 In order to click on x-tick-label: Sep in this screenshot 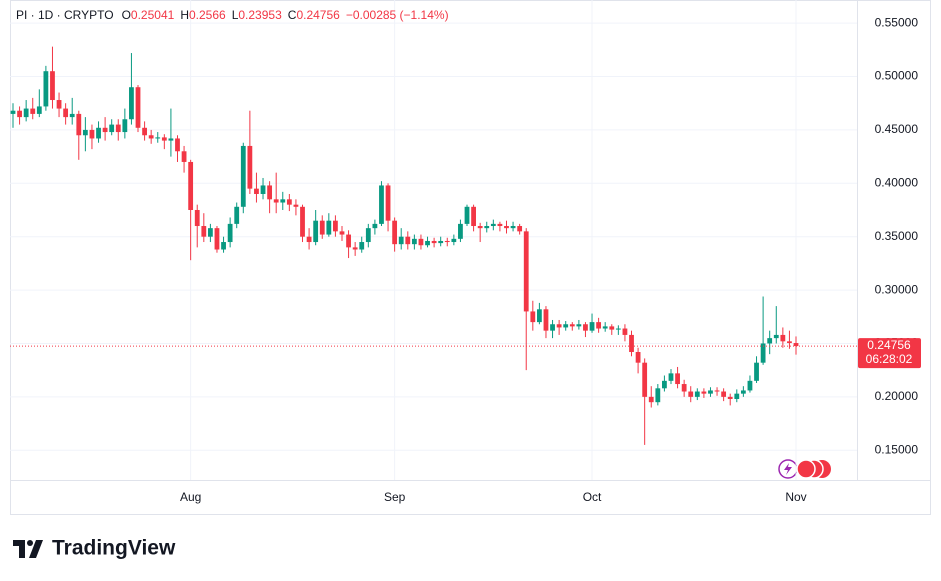, I will do `click(395, 497)`.